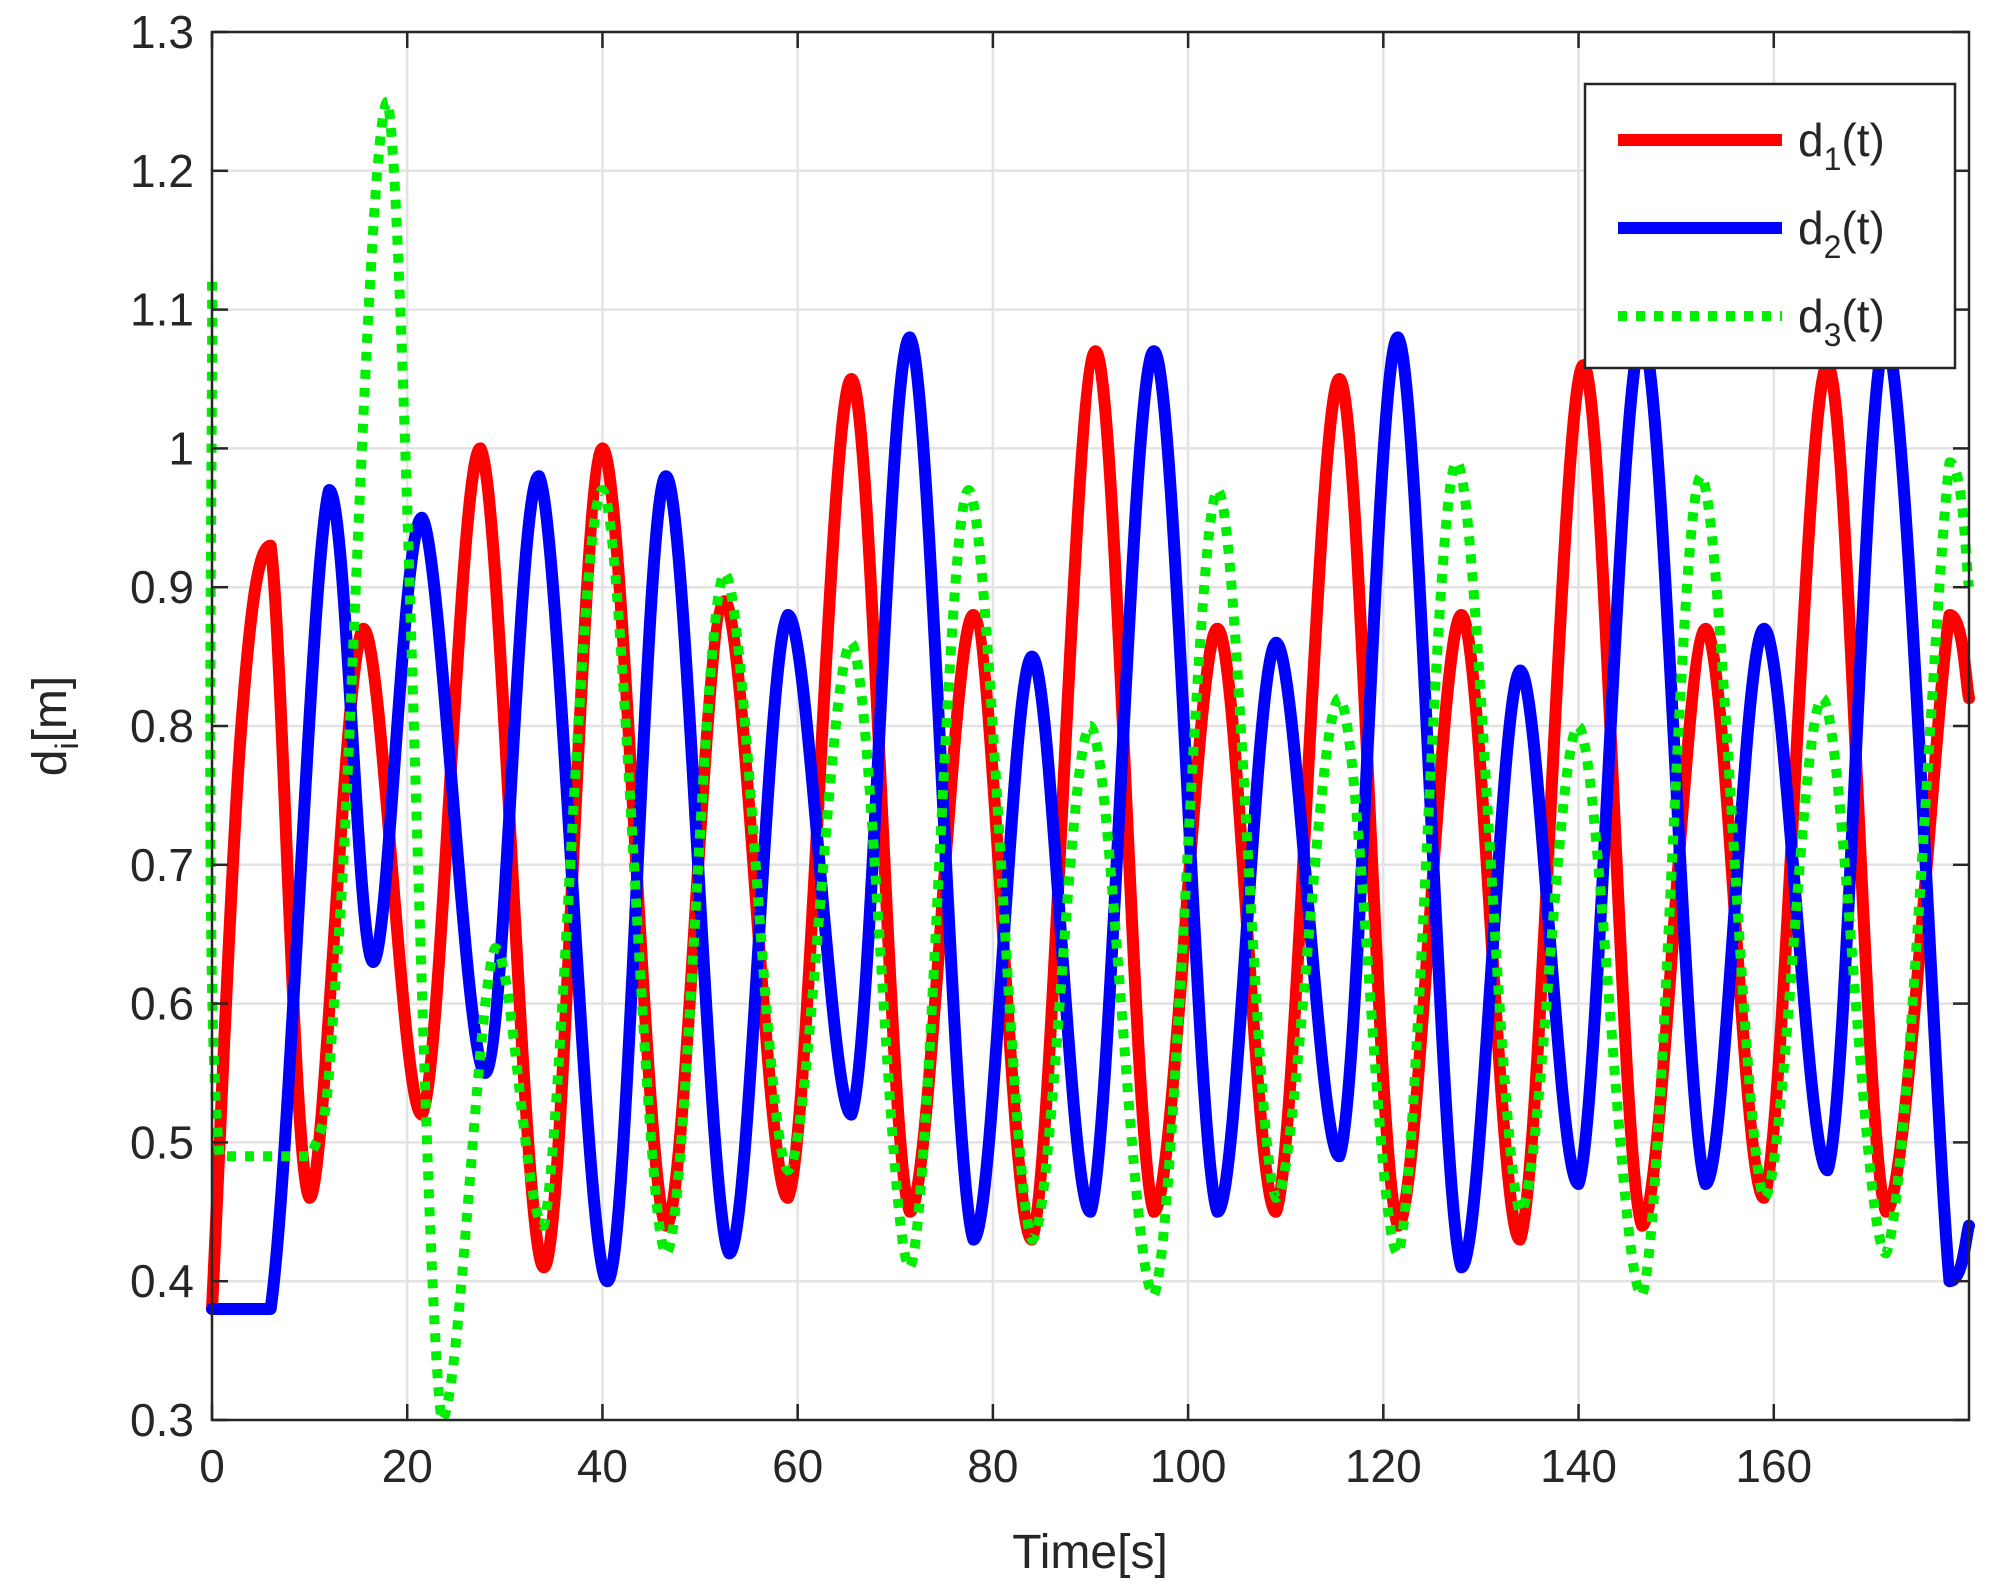 This screenshot has height=1595, width=1989. What do you see at coordinates (1090, 1552) in the screenshot?
I see `x-axis-title: Time[s]` at bounding box center [1090, 1552].